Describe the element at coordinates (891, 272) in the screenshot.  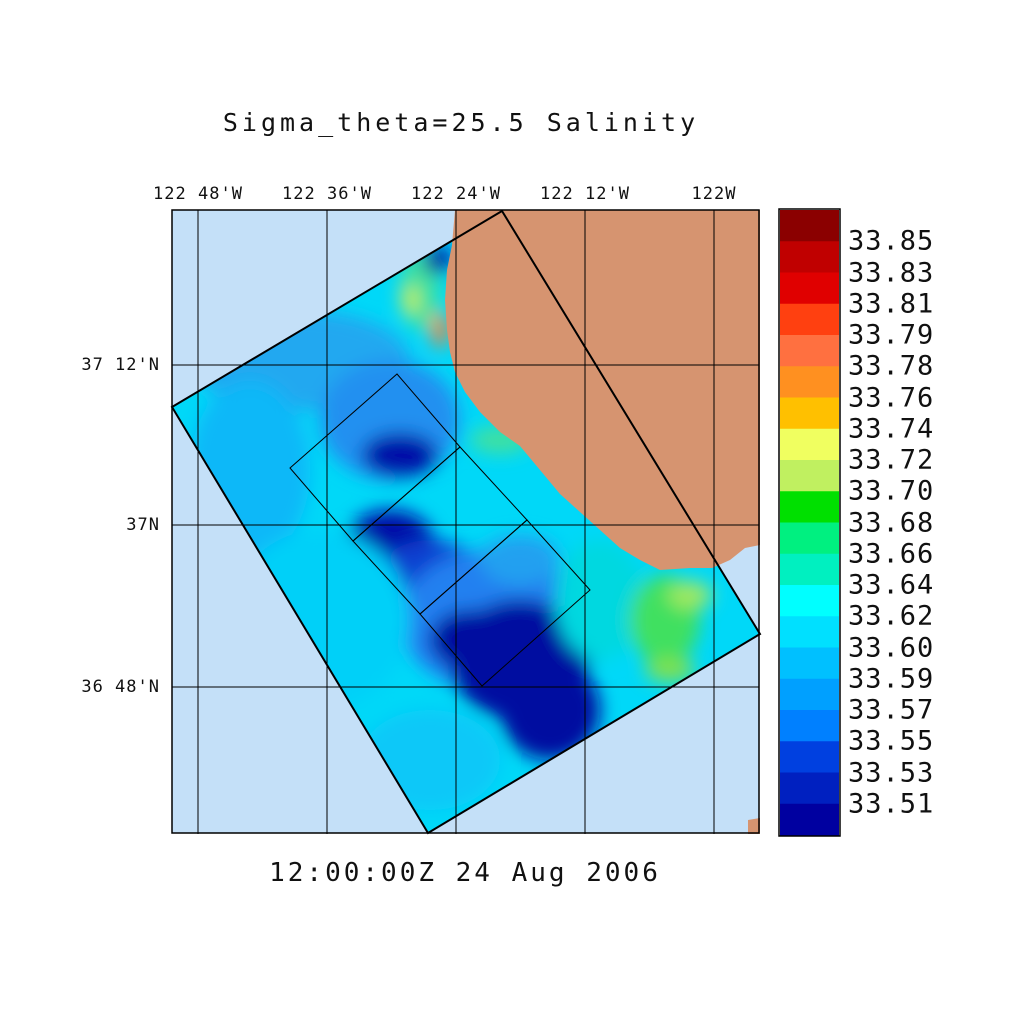
I see `colorbar-label: 33.83` at that location.